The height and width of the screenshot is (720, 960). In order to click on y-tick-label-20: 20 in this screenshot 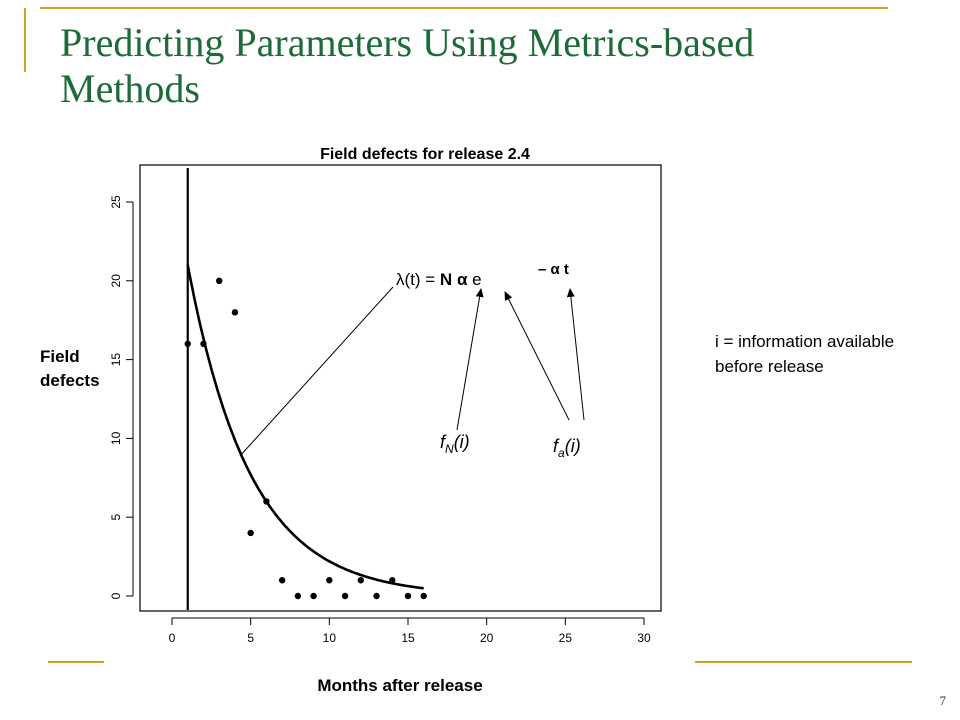, I will do `click(116, 281)`.